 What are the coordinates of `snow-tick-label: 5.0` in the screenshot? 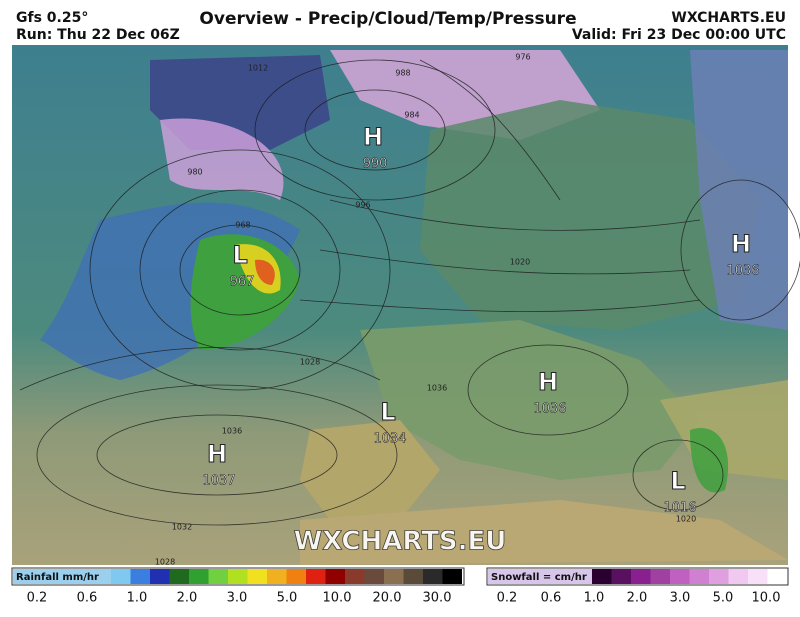 It's located at (723, 598).